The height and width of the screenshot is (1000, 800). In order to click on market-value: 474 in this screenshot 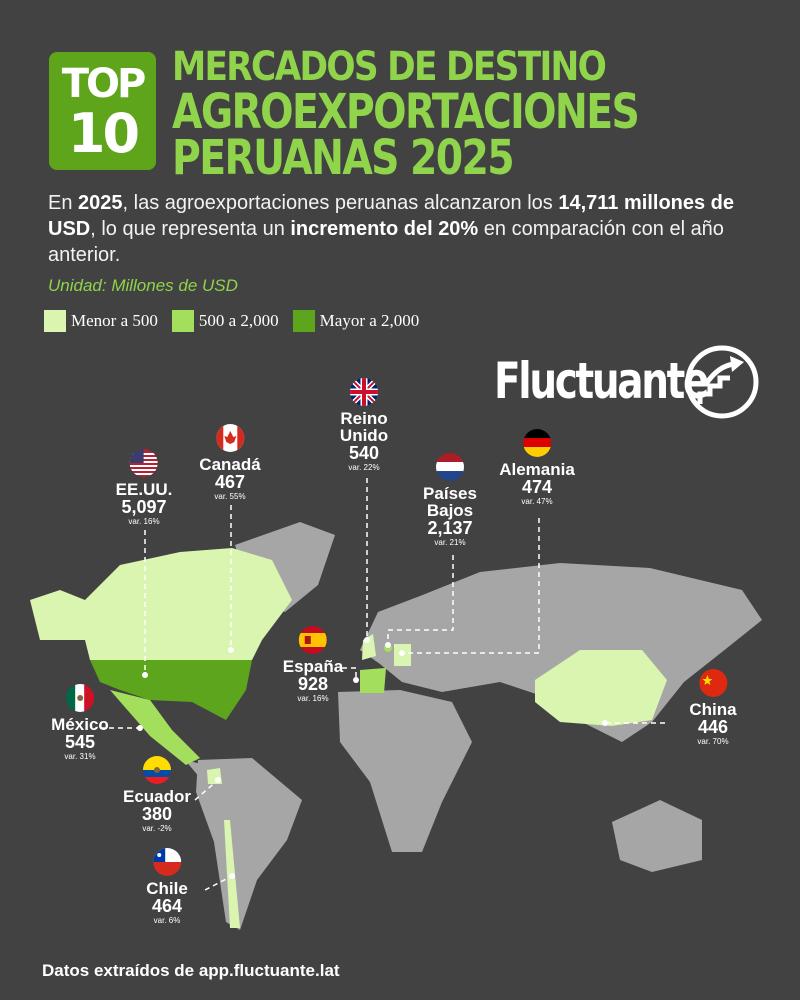, I will do `click(537, 487)`.